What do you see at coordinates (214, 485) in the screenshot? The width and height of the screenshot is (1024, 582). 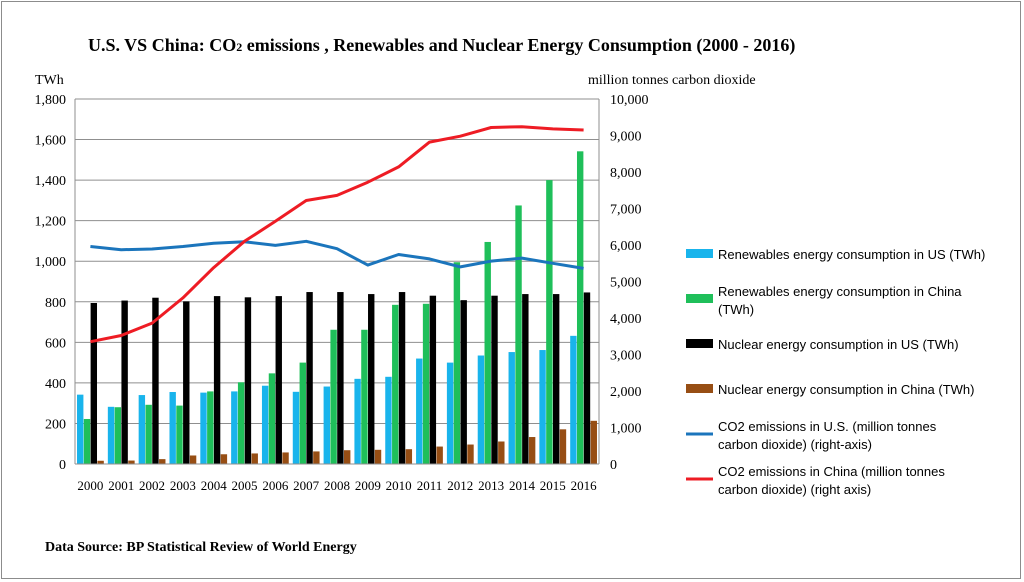 I see `x-tick-label: 2004` at bounding box center [214, 485].